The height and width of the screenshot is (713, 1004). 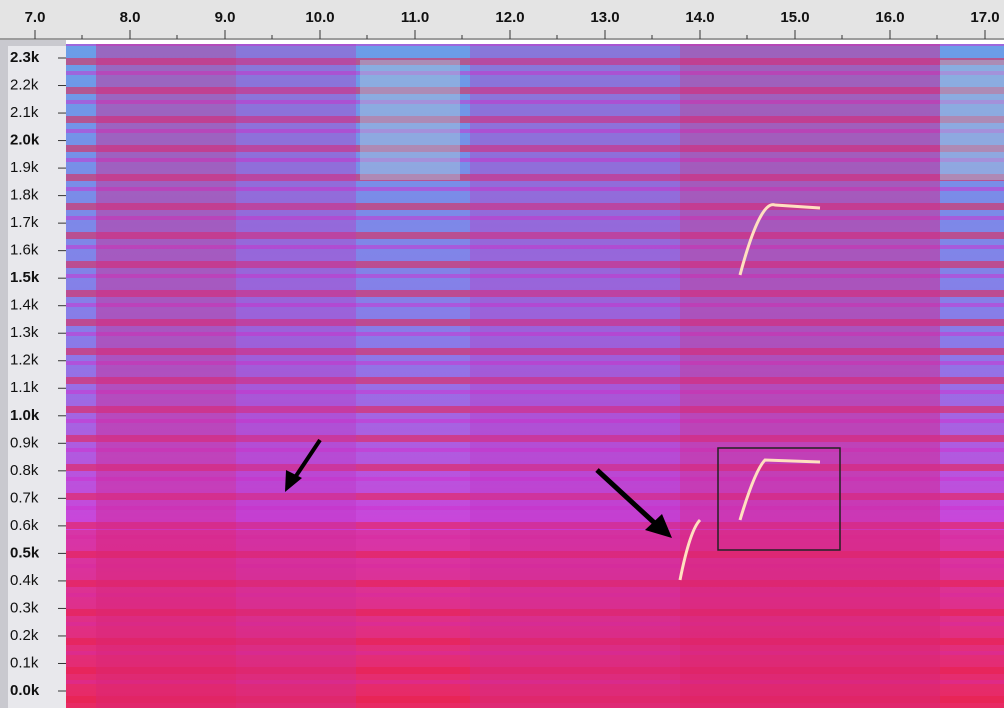 What do you see at coordinates (24, 112) in the screenshot?
I see `frequency-label: 2.1k` at bounding box center [24, 112].